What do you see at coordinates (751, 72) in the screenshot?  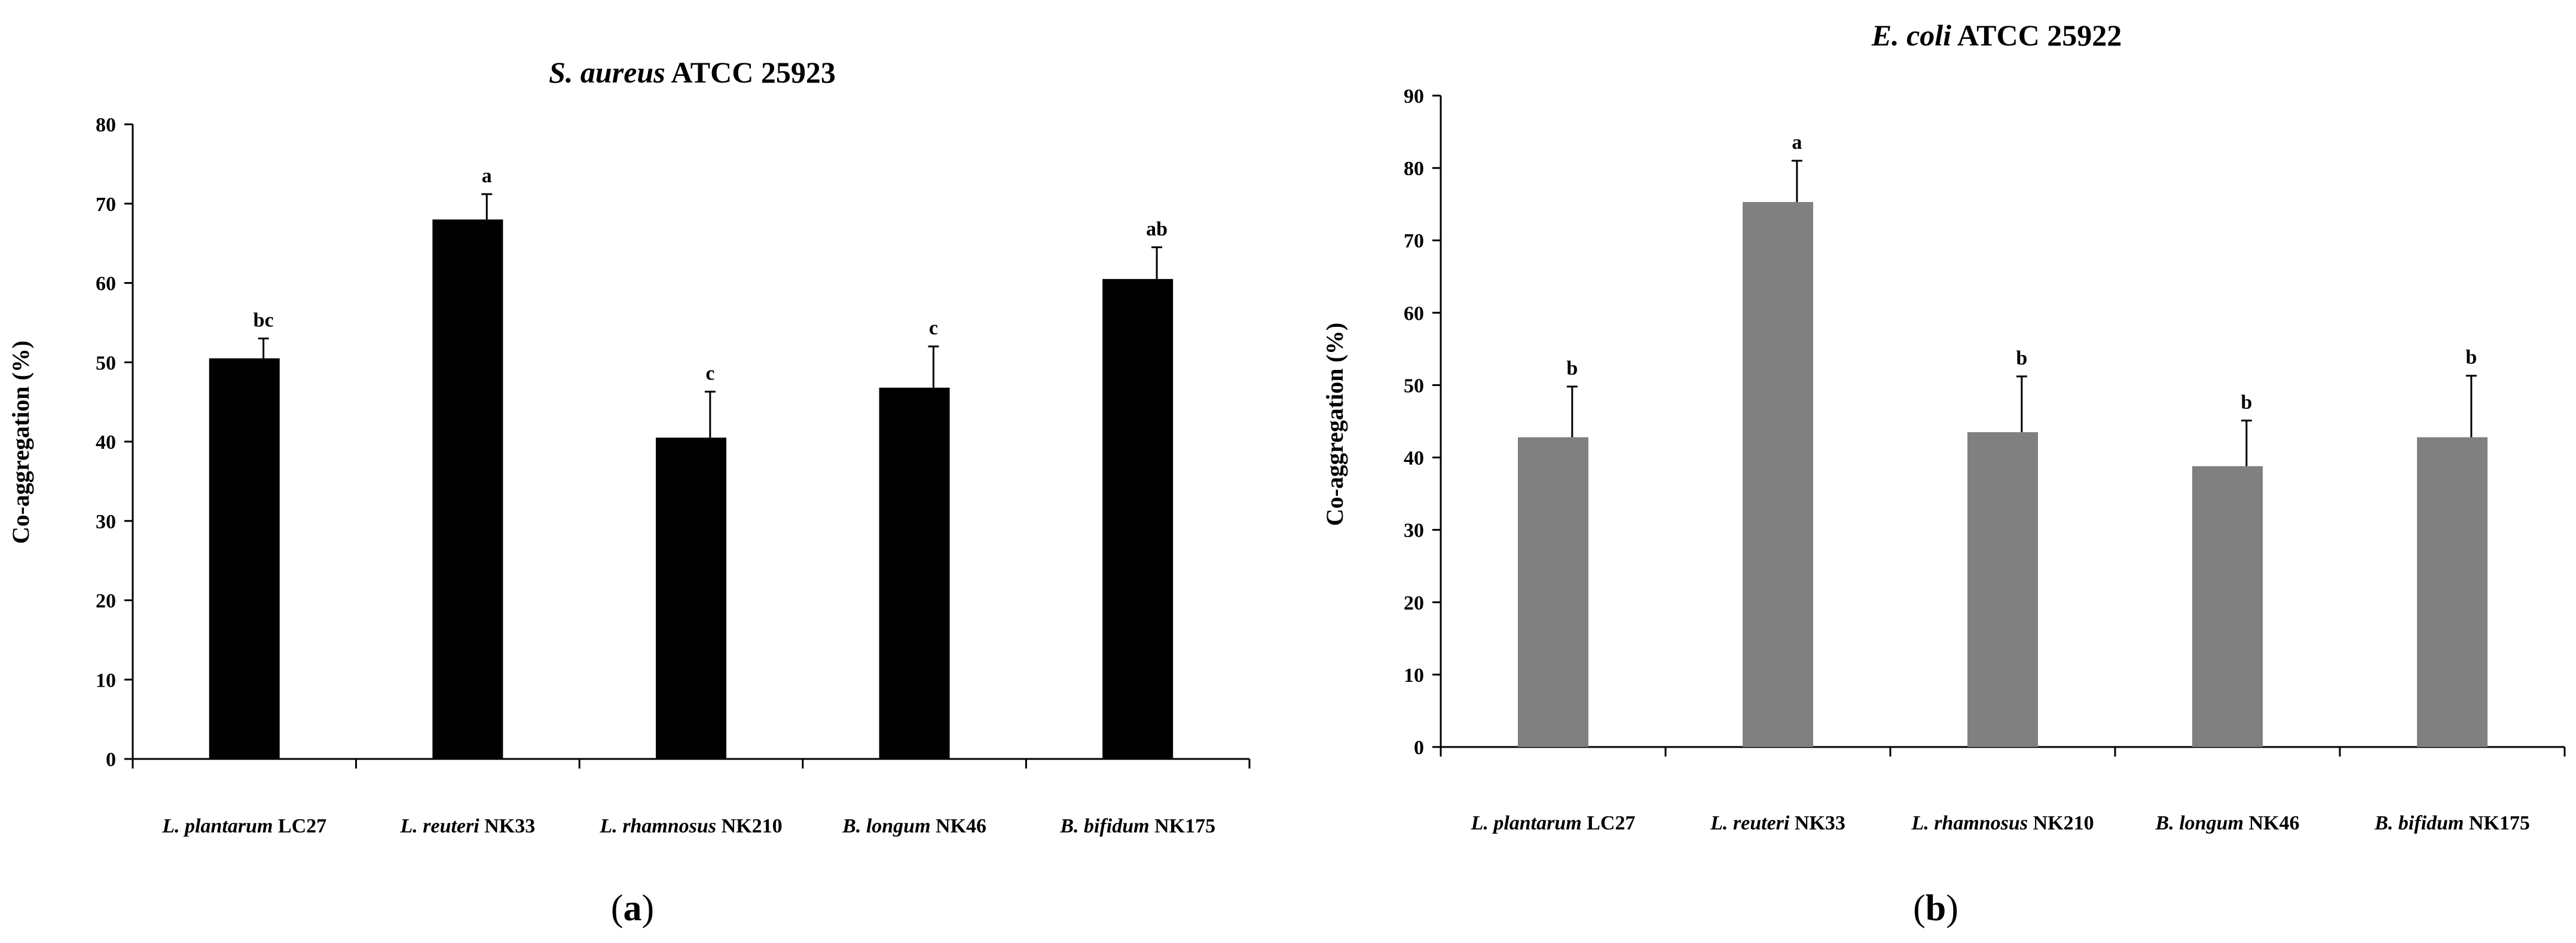 I see `chart-title-strain: ATCC 25923` at bounding box center [751, 72].